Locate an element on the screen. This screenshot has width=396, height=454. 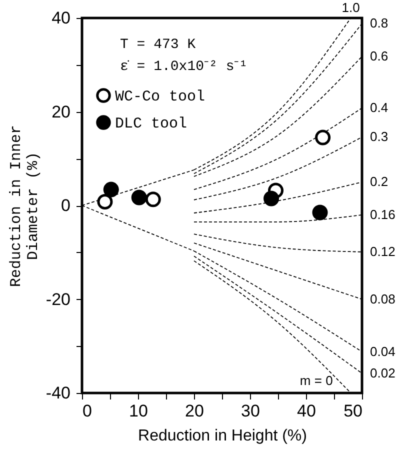
y-tick-label: 40 is located at coordinates (61, 18).